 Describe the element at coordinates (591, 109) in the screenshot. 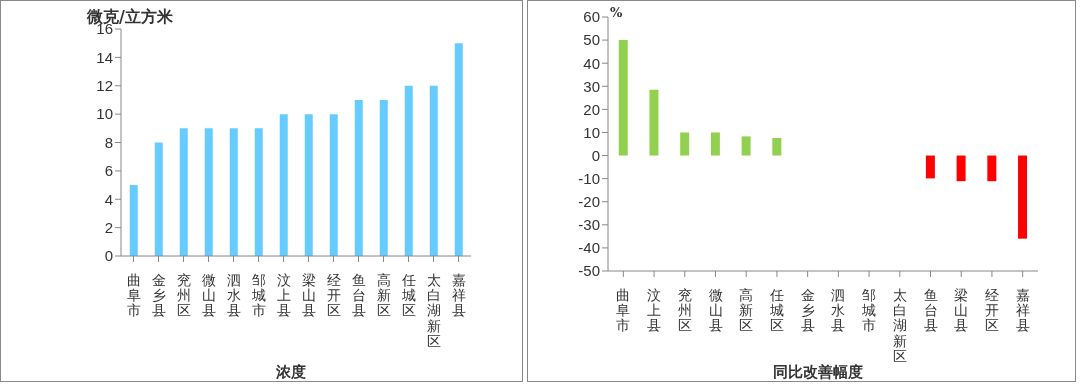

I see `y-tick-label: 20` at that location.